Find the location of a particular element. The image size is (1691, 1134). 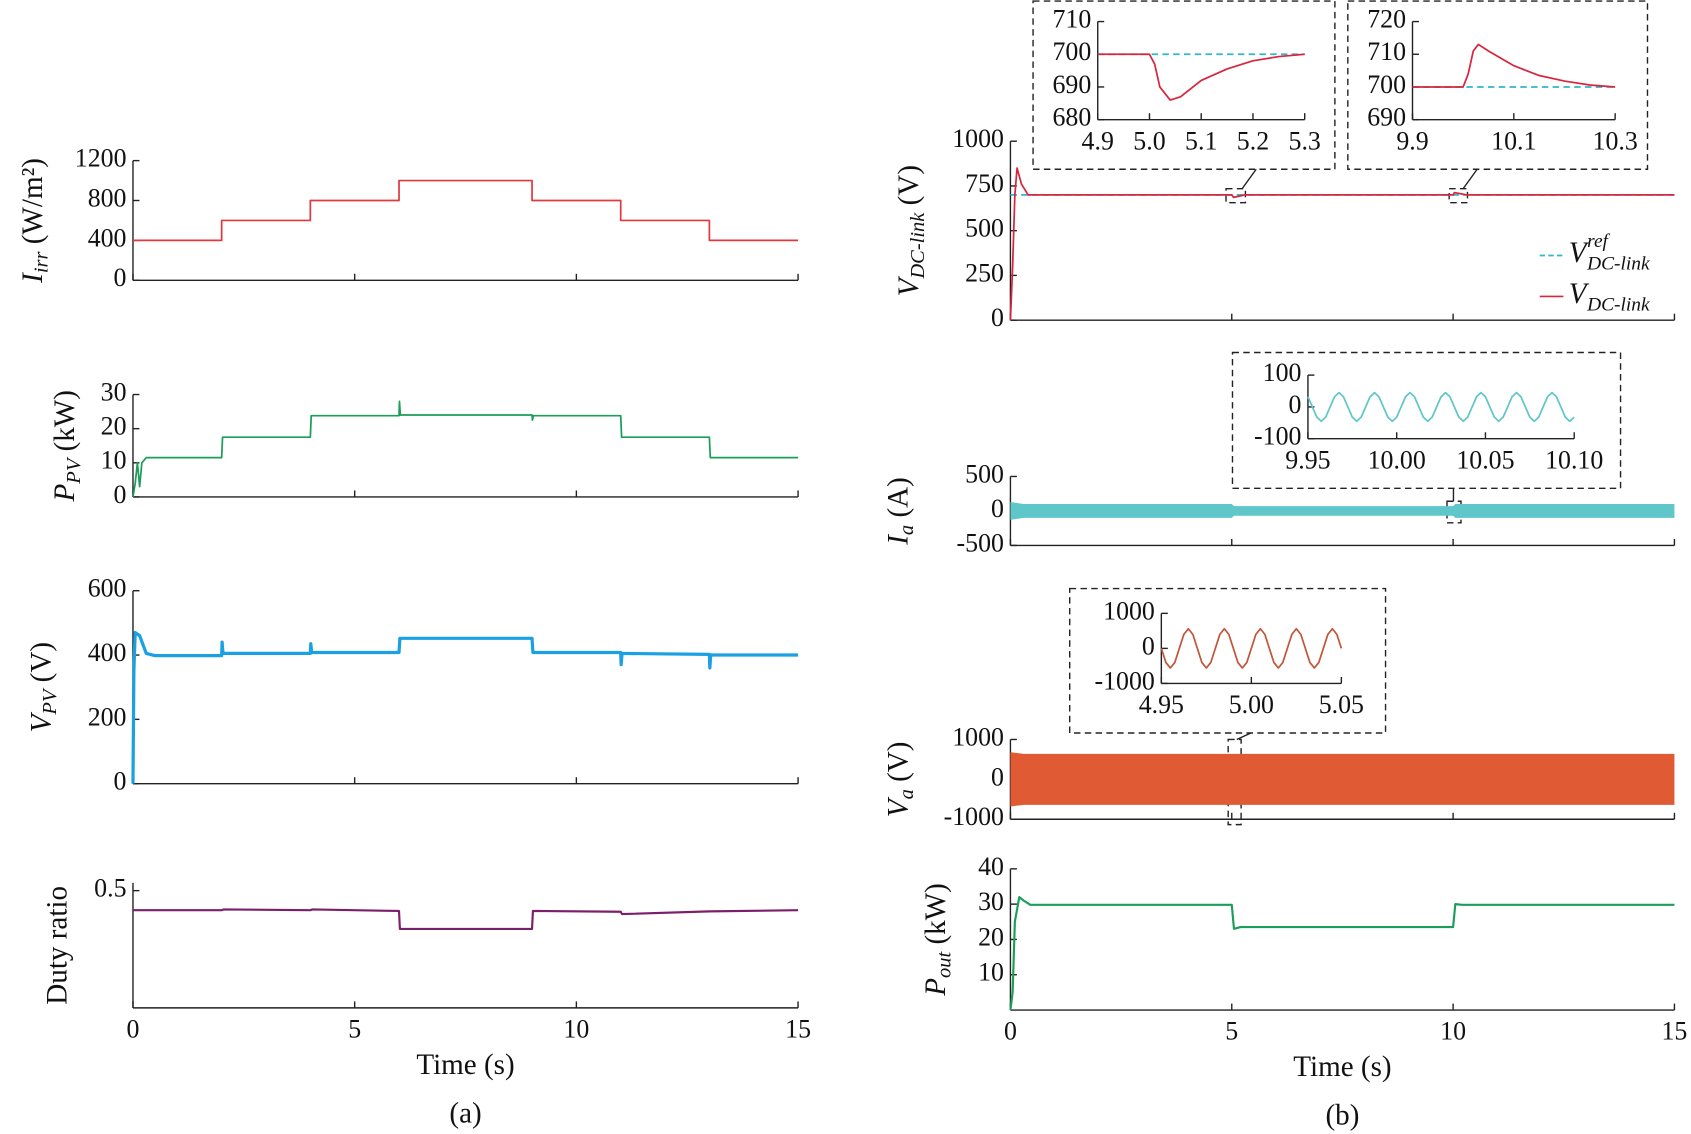

x-tick-label: 5.0 is located at coordinates (1149, 140).